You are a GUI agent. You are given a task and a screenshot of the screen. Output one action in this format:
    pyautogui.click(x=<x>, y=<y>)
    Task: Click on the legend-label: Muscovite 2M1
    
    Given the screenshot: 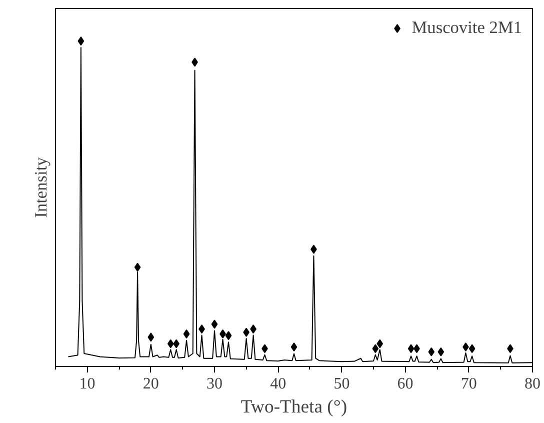 What is the action you would take?
    pyautogui.click(x=467, y=28)
    